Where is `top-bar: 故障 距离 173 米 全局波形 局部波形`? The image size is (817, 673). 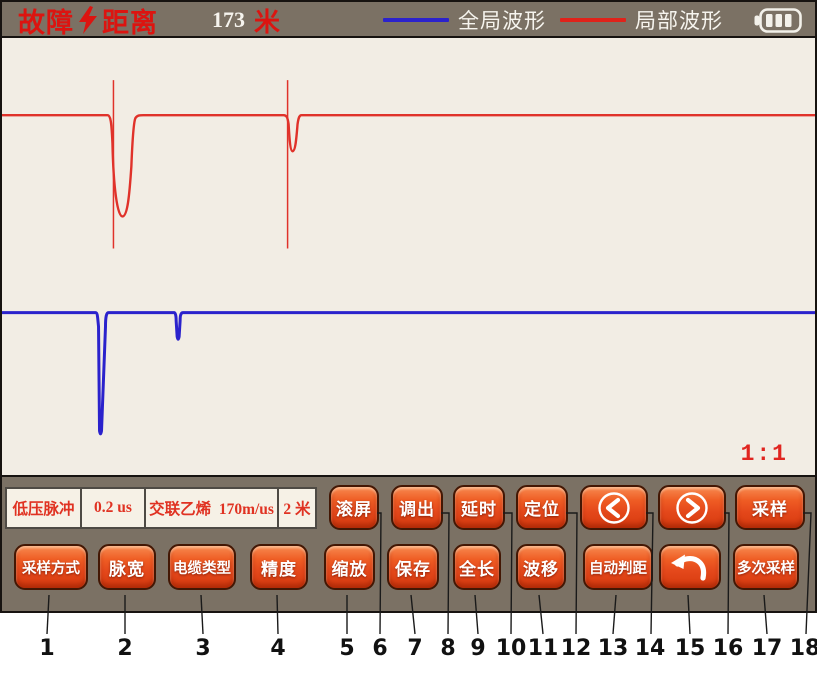
top-bar: 故障 距离 173 米 全局波形 局部波形 is located at coordinates (408, 20).